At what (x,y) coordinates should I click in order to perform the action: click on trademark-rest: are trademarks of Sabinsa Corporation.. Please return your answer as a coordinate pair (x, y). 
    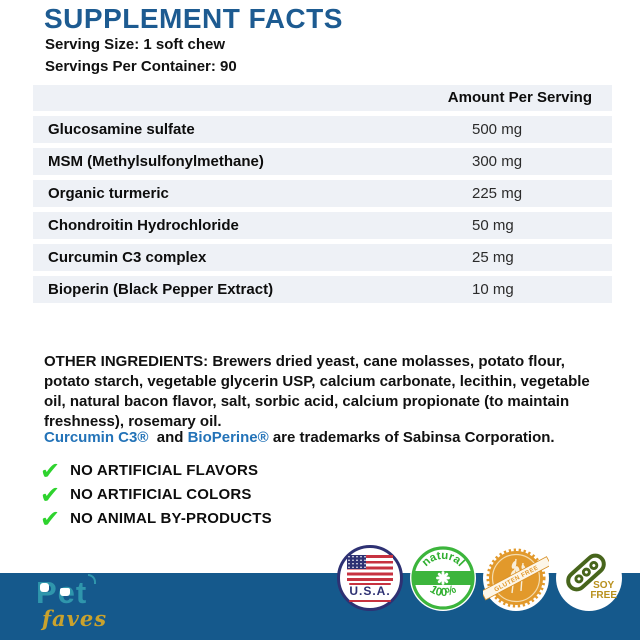
    Looking at the image, I should click on (411, 437).